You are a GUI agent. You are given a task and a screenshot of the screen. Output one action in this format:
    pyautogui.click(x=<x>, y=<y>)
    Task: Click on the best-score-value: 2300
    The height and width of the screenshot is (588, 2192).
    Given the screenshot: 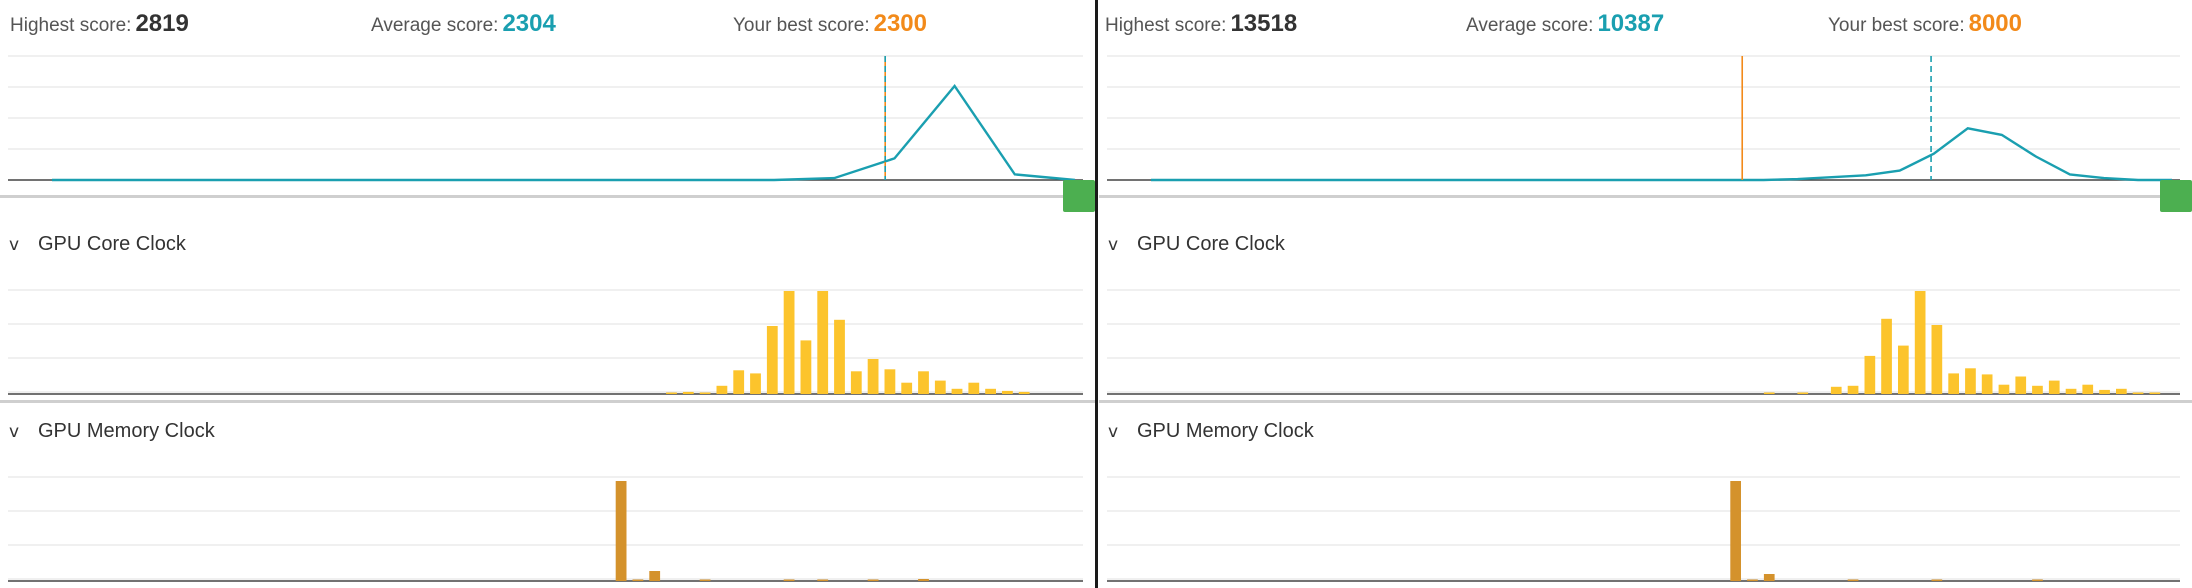 What is the action you would take?
    pyautogui.click(x=900, y=23)
    